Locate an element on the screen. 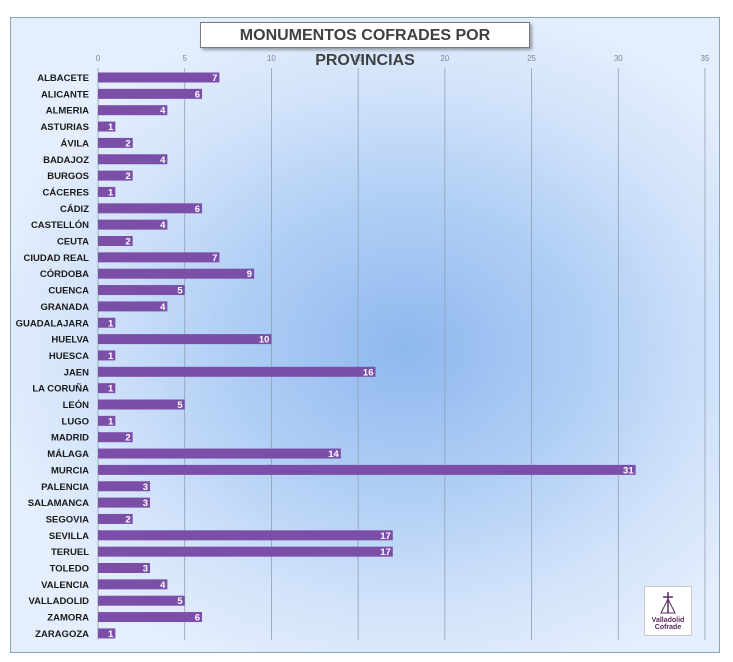  x-tick-label: 25 is located at coordinates (531, 58).